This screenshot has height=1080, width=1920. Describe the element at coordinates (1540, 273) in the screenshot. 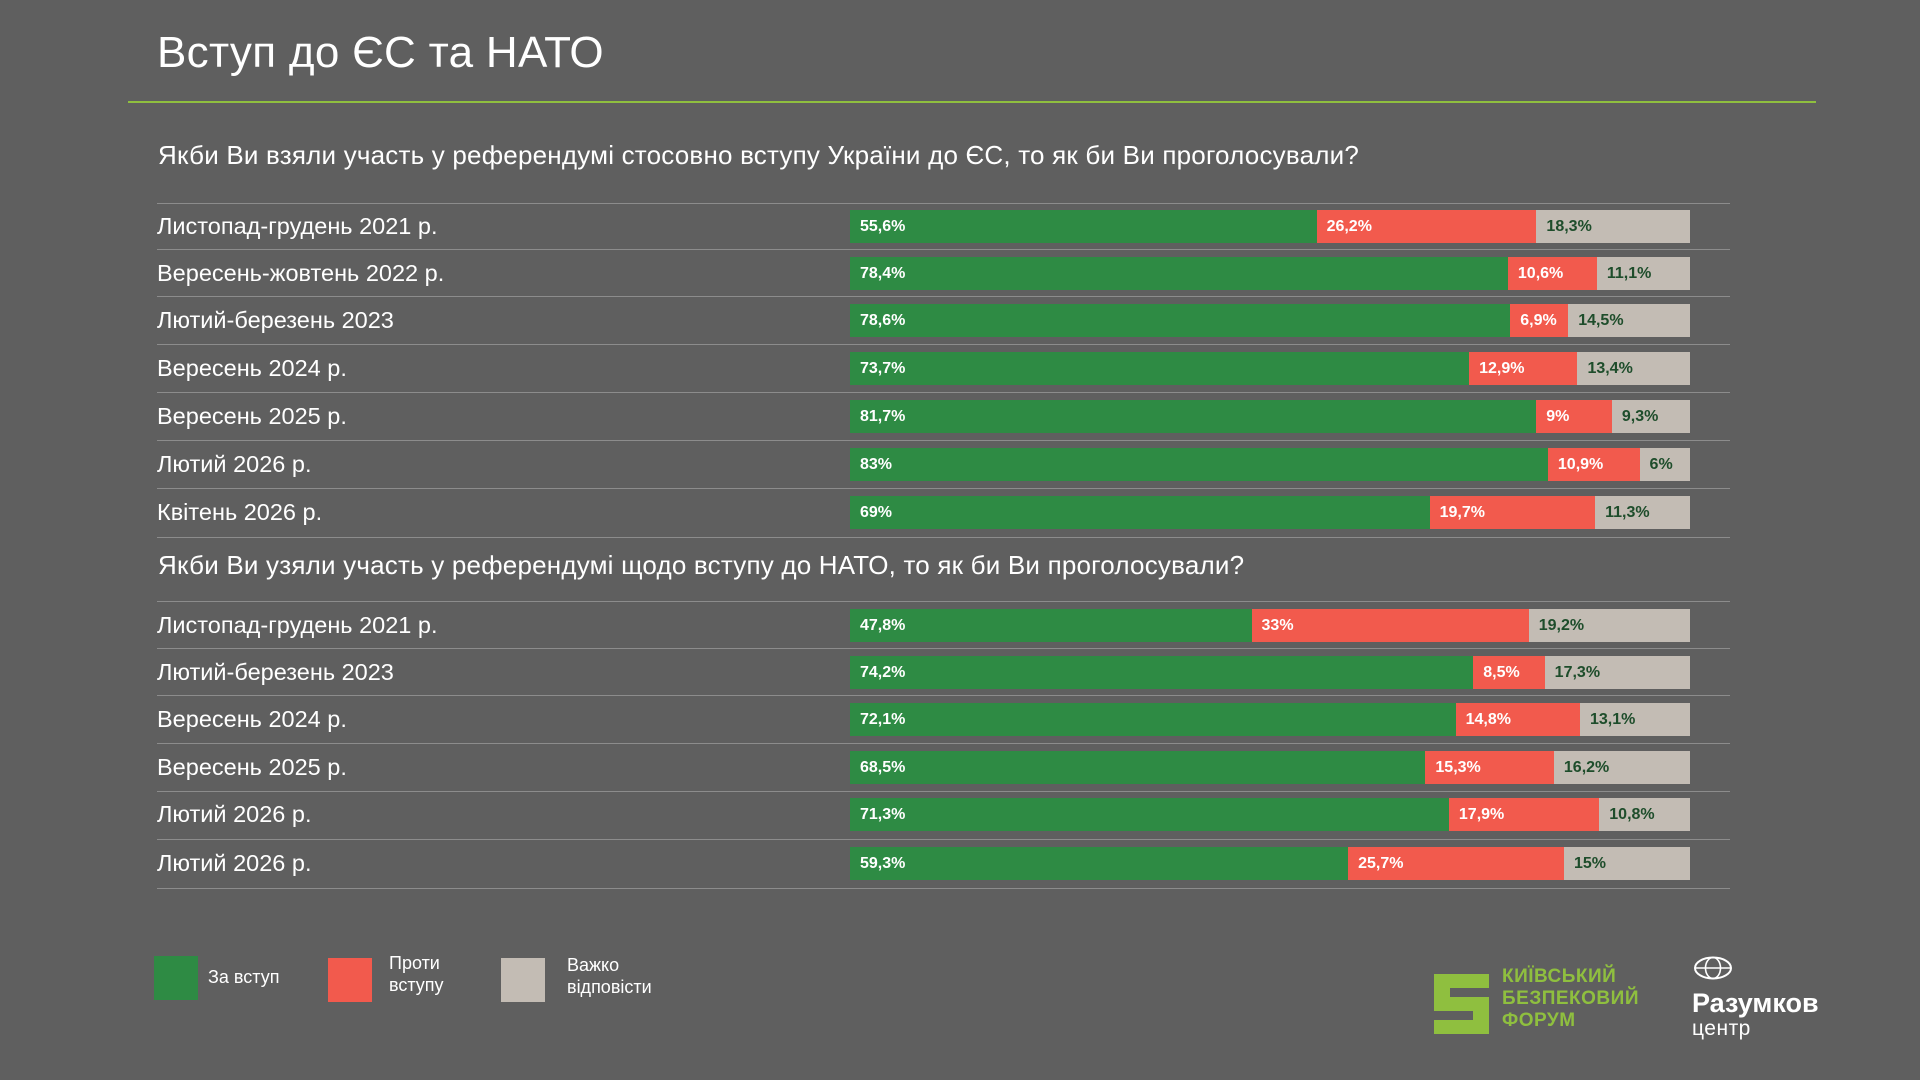

I see `data-label-against: 10,6%` at that location.